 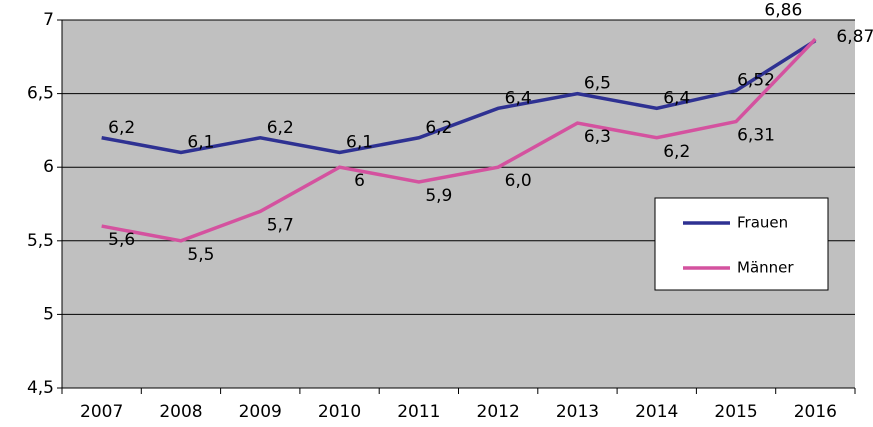 I want to click on x-tick-label: 2009, so click(x=260, y=412).